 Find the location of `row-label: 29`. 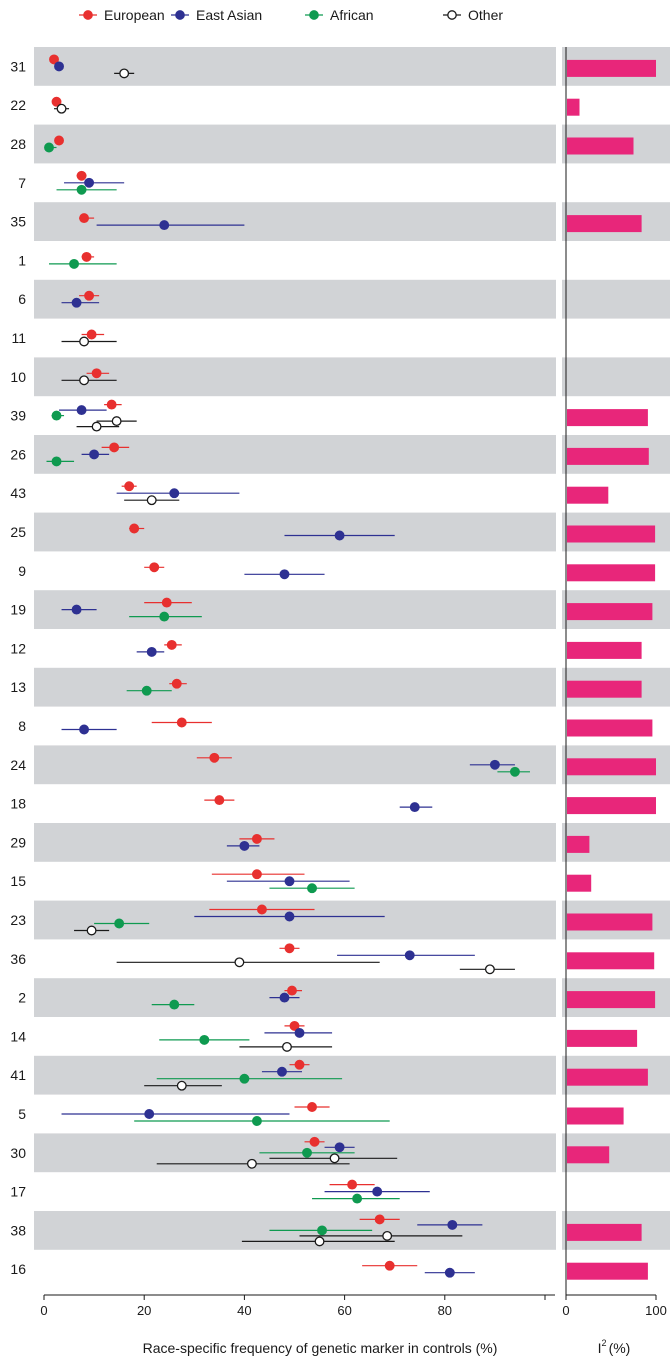

row-label: 29 is located at coordinates (18, 842).